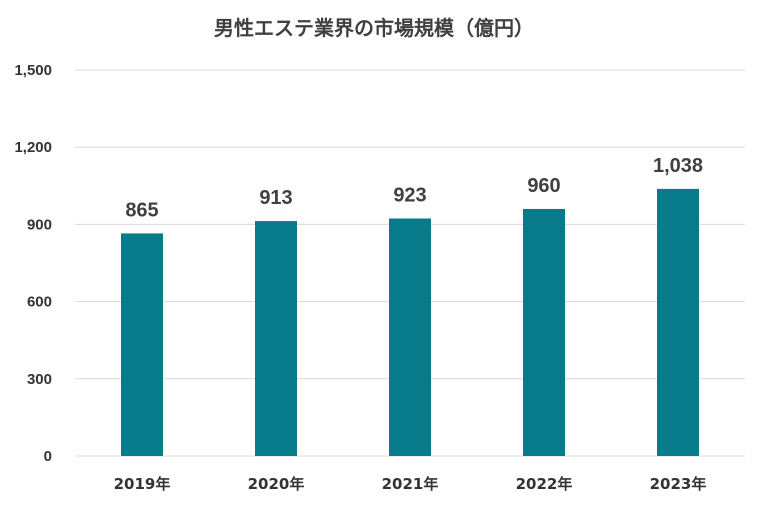  I want to click on x-tick-label: 2023年, so click(678, 484).